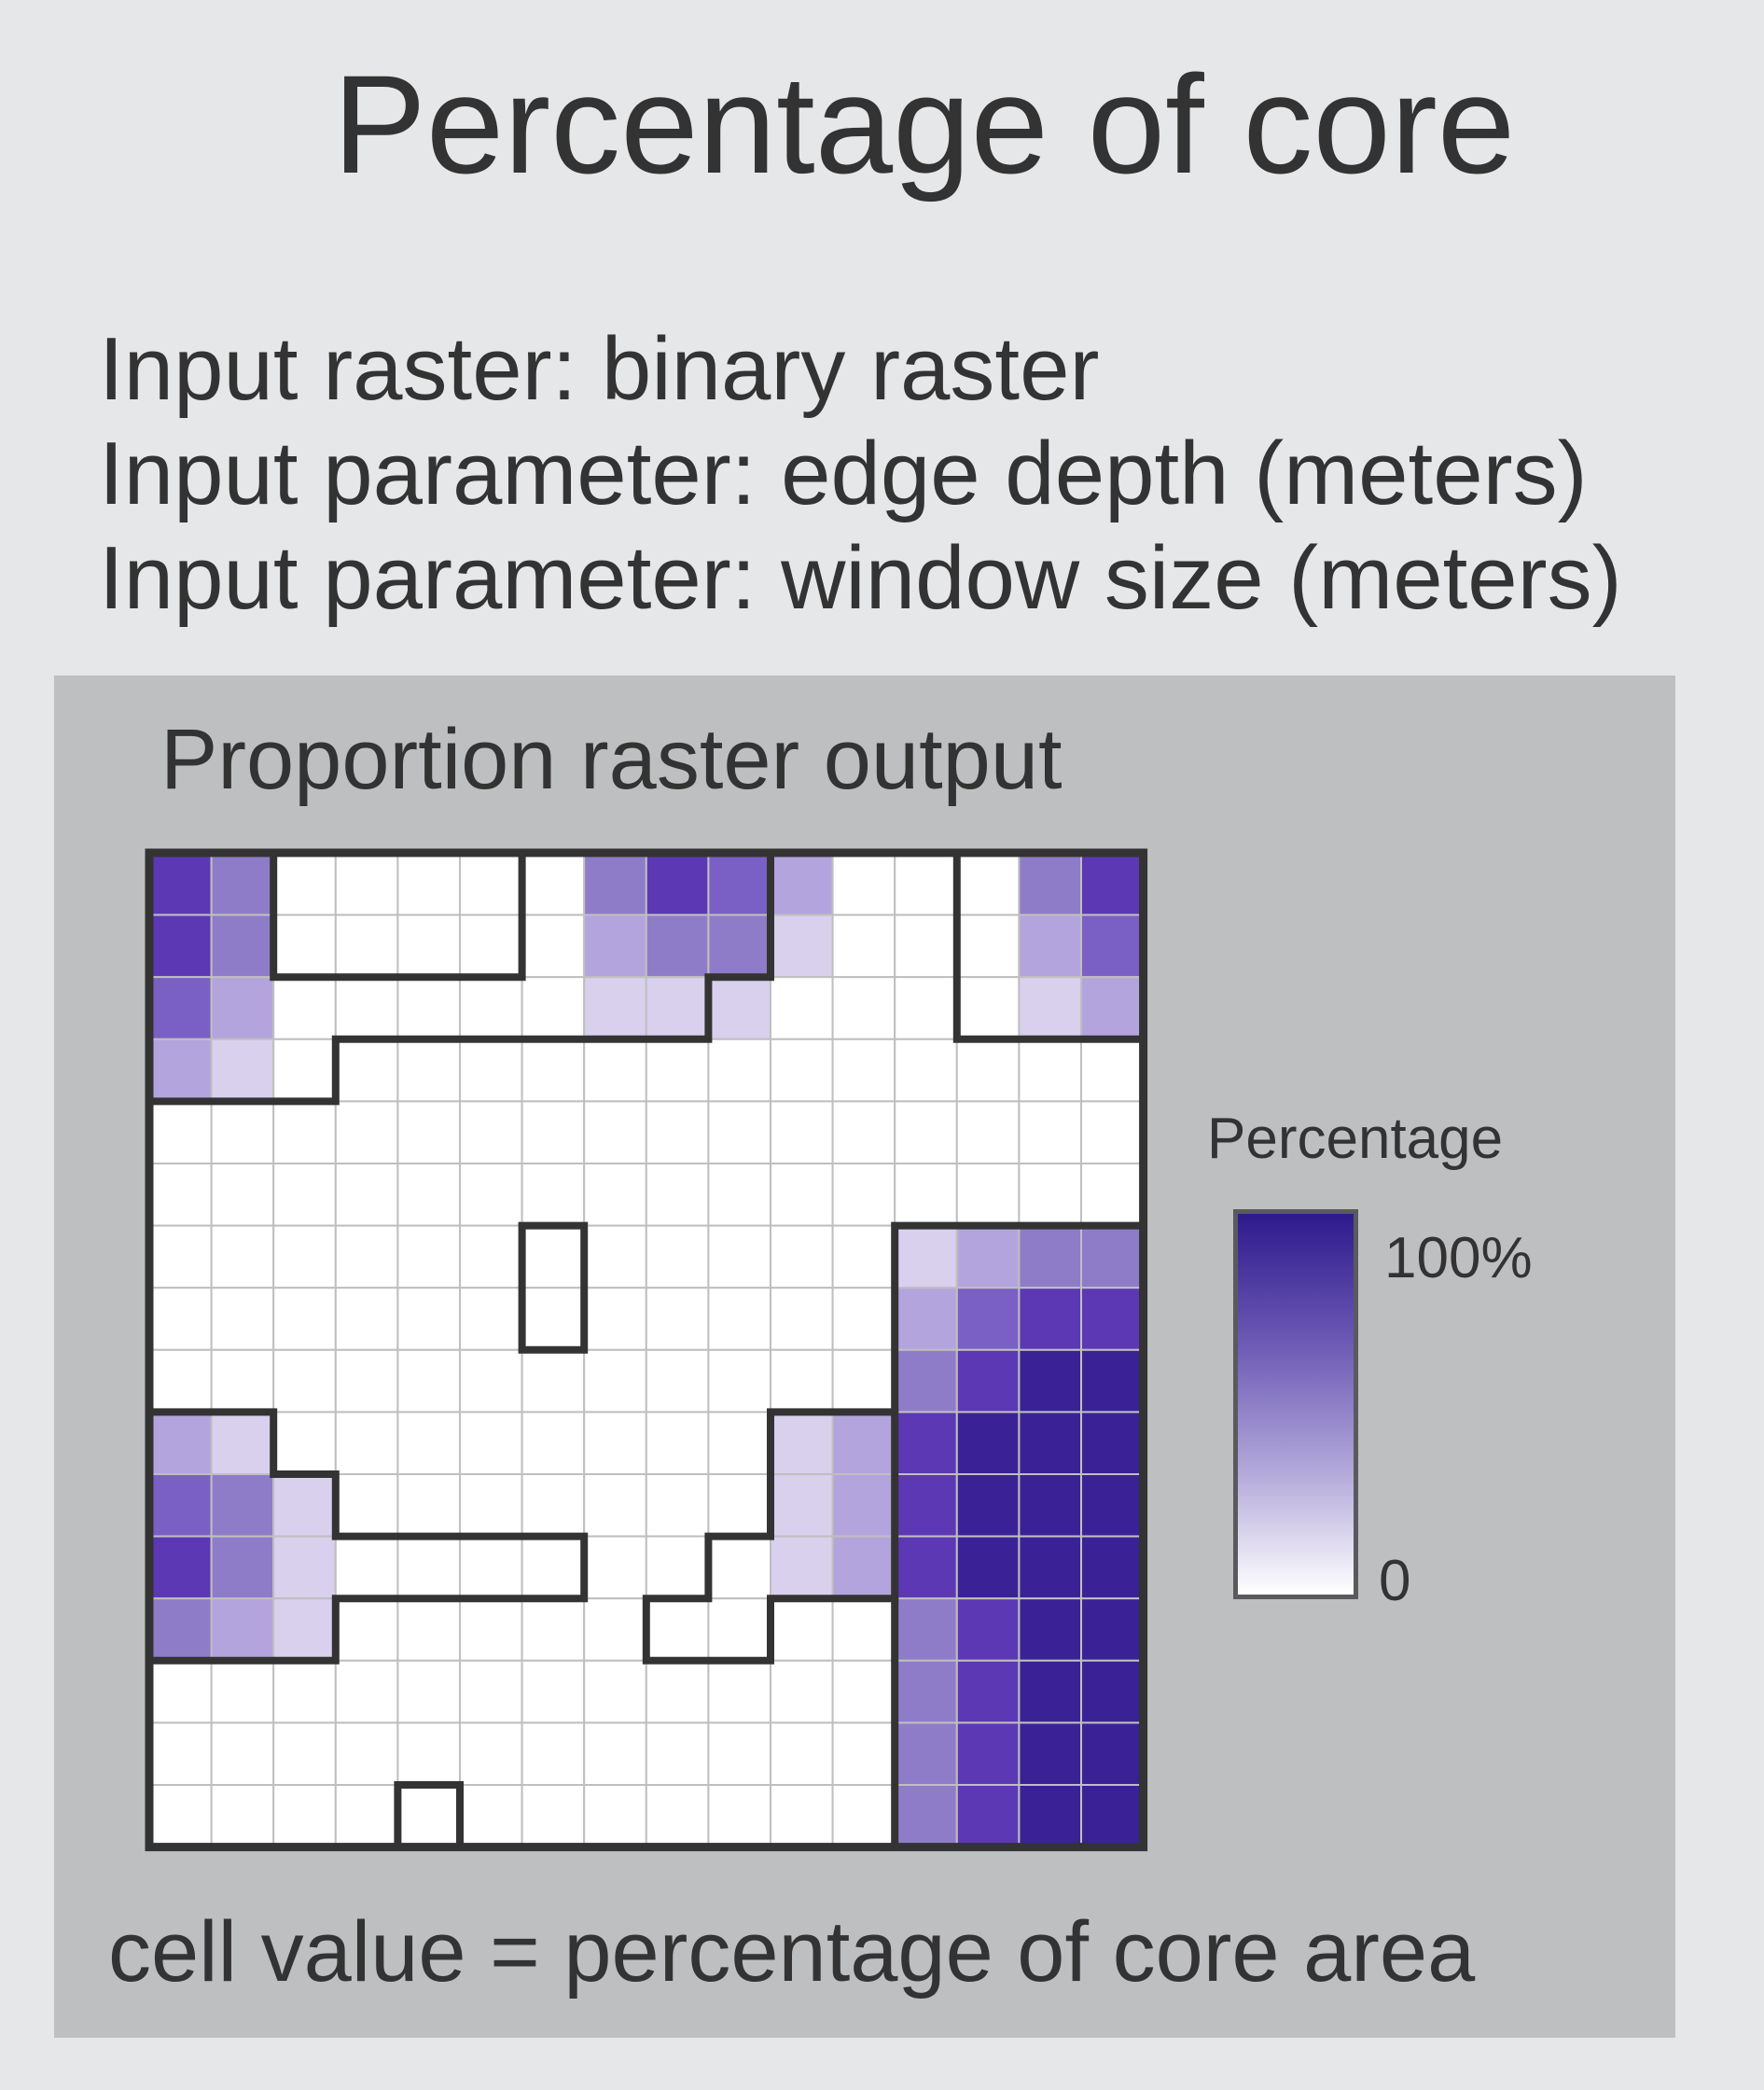 The height and width of the screenshot is (2090, 1764). I want to click on legend-max-label: 100%, so click(1458, 1258).